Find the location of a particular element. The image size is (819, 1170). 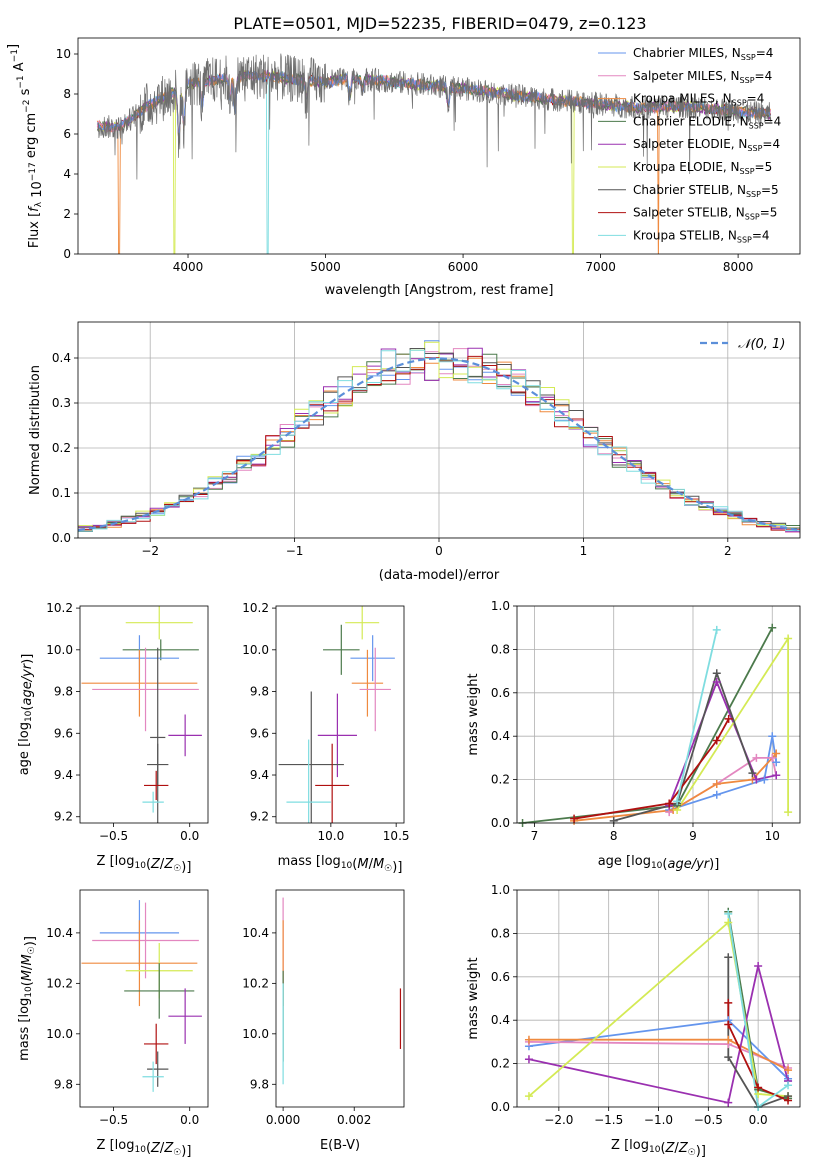

x-tick-label: 9 is located at coordinates (693, 836).